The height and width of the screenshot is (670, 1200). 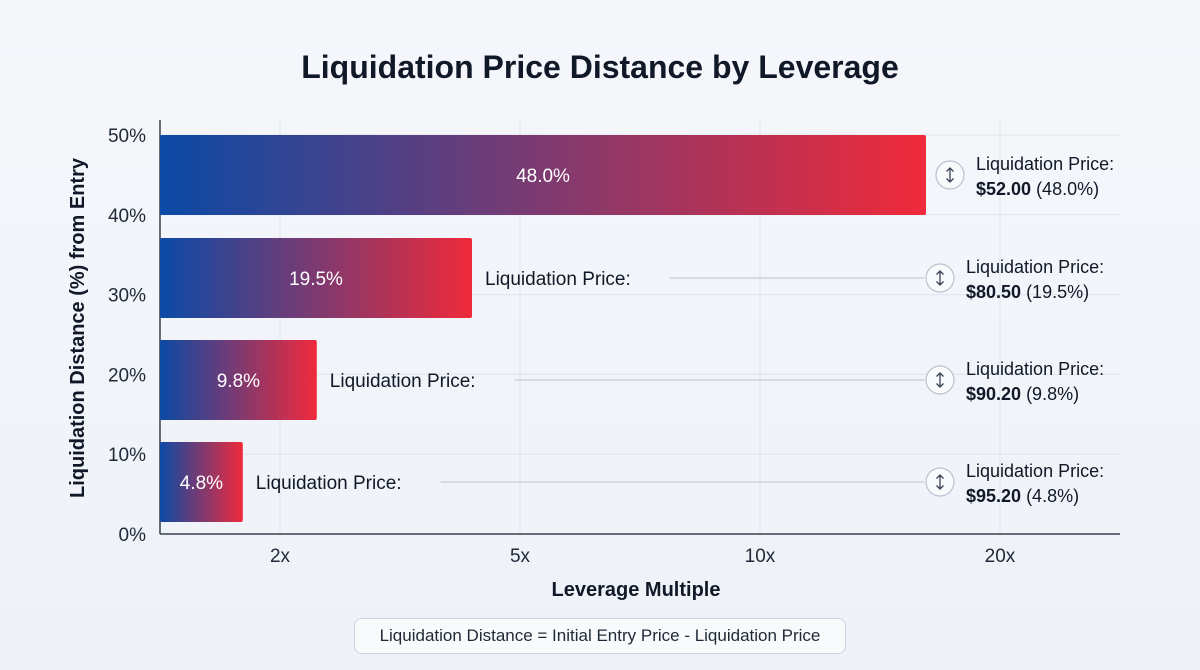 What do you see at coordinates (1000, 556) in the screenshot?
I see `x-tick-label: 20x` at bounding box center [1000, 556].